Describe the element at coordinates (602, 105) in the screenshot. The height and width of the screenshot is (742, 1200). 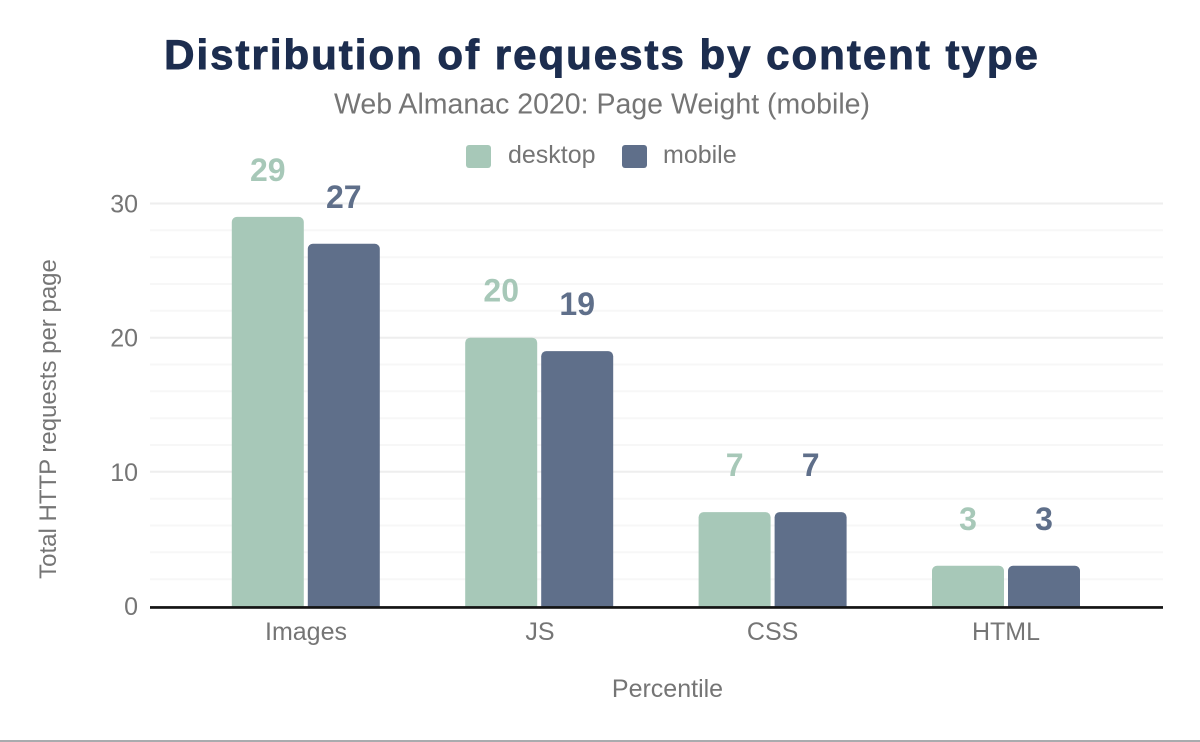
I see `svg-text:Web Almanac 2020: Page Weight: Web Almanac 2020: Page Weight (mobile)` at that location.